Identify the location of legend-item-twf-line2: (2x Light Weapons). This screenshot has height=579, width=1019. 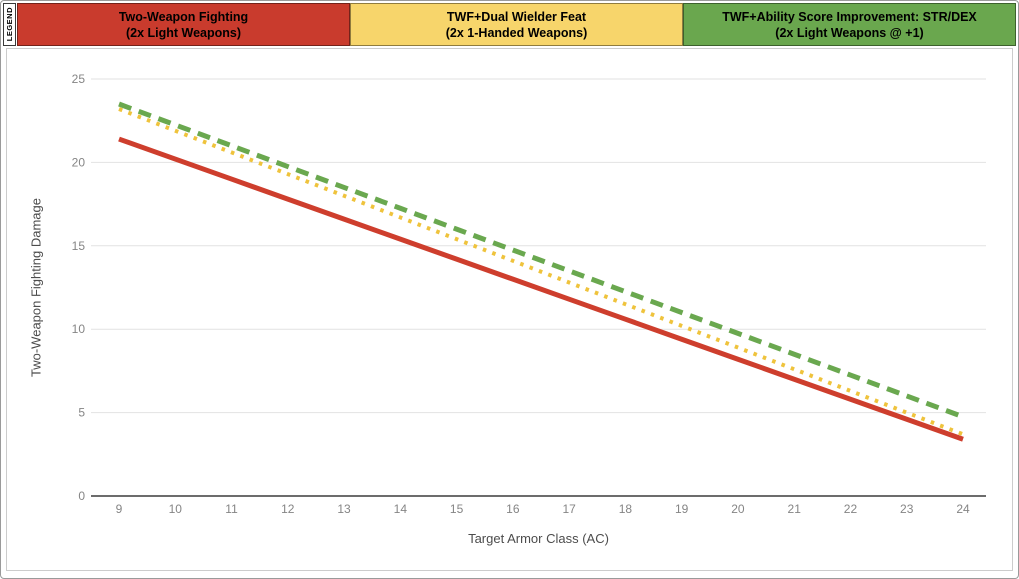
(183, 32).